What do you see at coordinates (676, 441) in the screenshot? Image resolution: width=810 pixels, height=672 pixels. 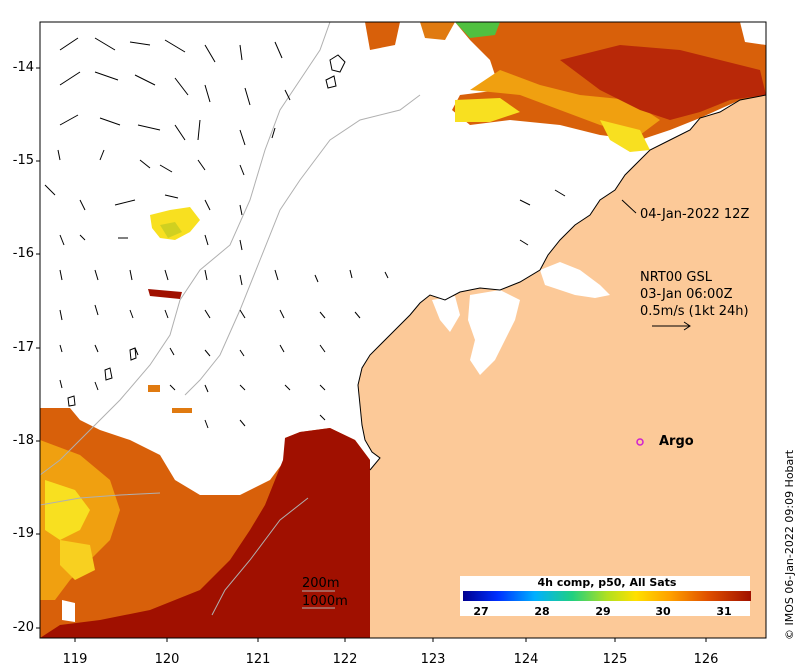 I see `argo-label: Argo` at bounding box center [676, 441].